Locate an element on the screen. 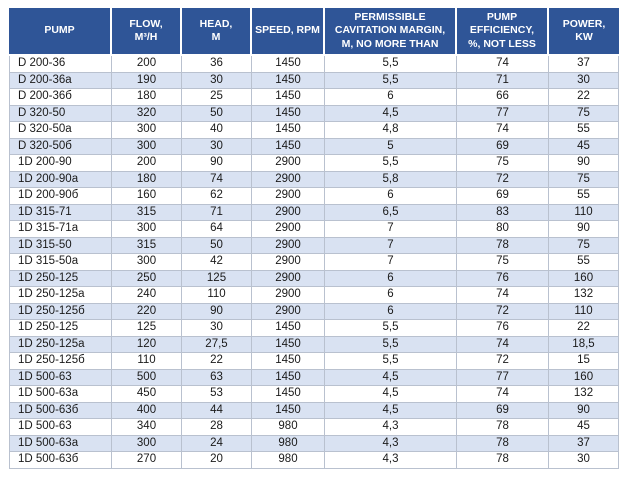 This screenshot has width=627, height=500. table-row: 1D 500-63 500 63 1450 4,5 77 160 is located at coordinates (314, 377).